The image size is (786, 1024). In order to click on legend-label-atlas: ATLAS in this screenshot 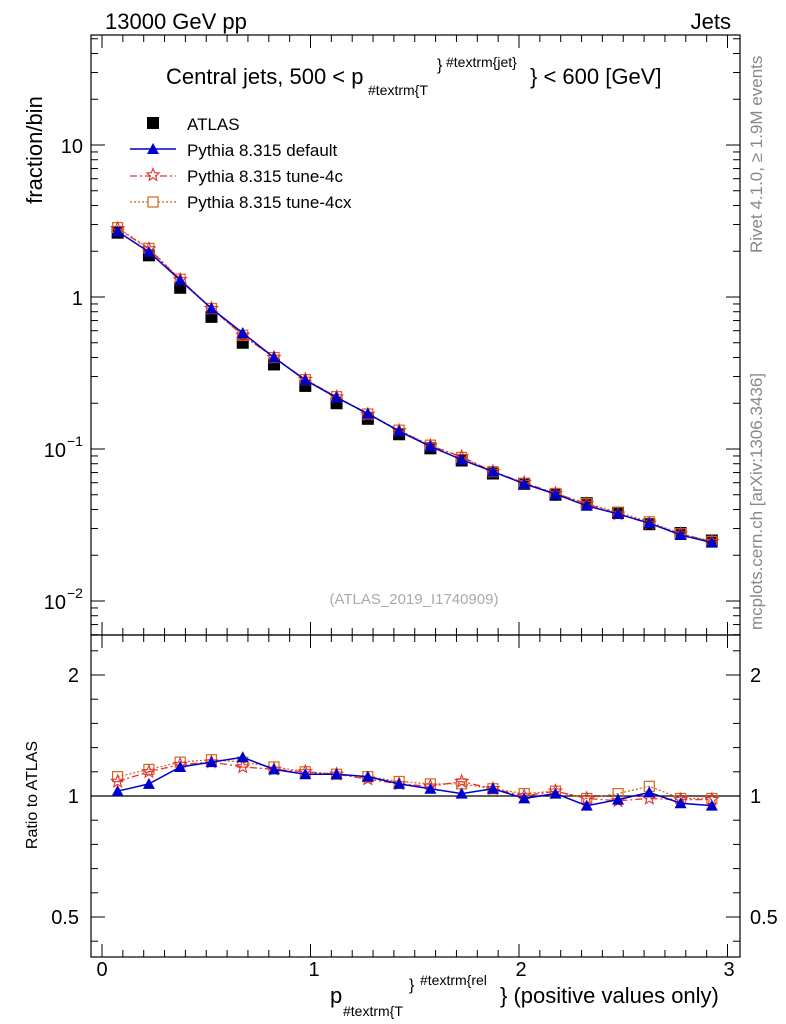, I will do `click(213, 124)`.